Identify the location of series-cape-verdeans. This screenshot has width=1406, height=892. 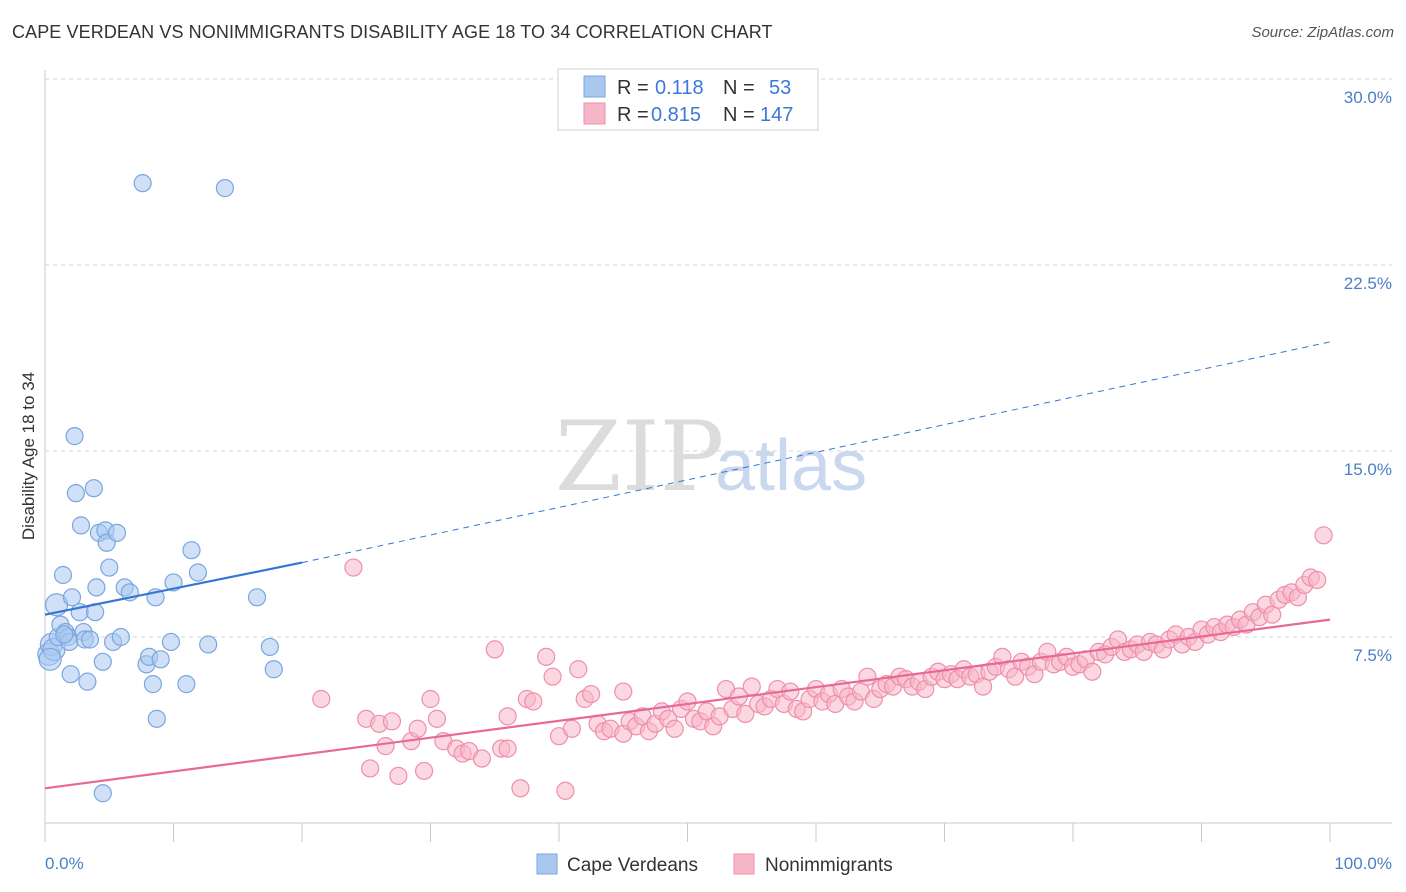
(160, 488).